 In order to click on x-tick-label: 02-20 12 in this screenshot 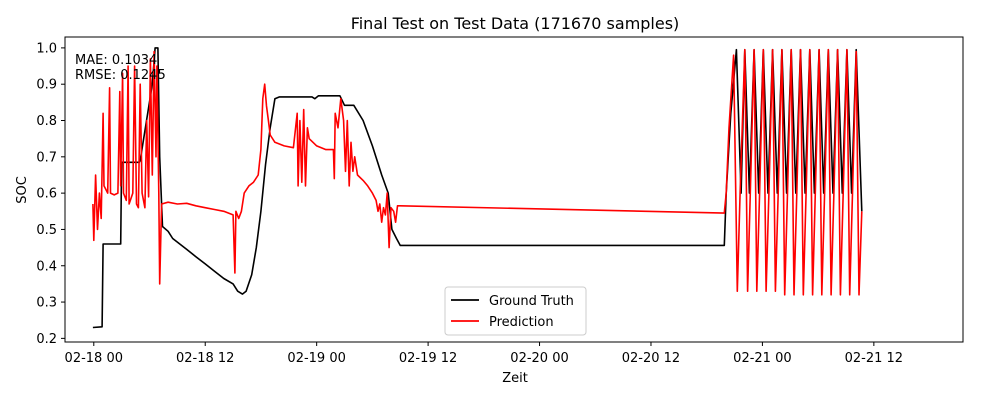, I will do `click(651, 358)`.